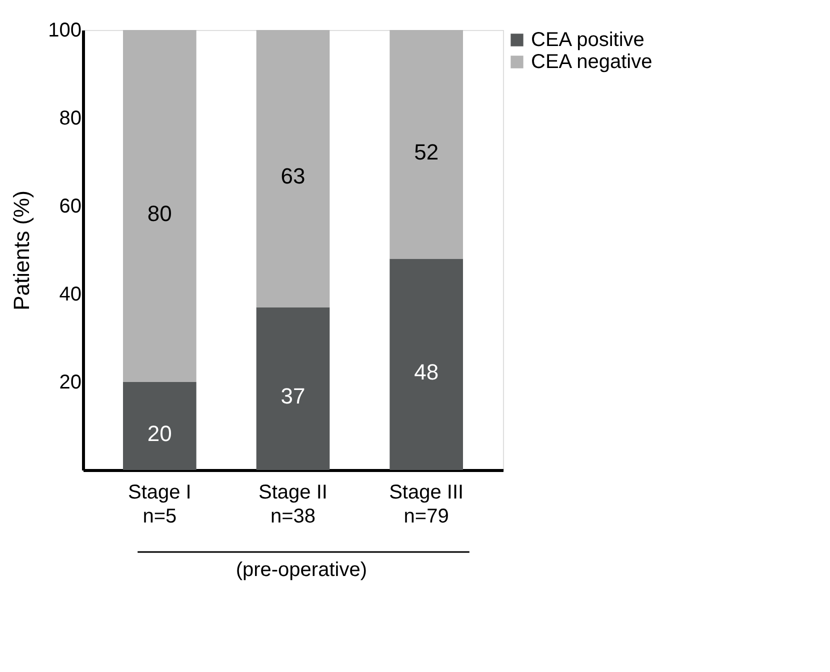  Describe the element at coordinates (591, 62) in the screenshot. I see `legend-label: CEA negative` at that location.